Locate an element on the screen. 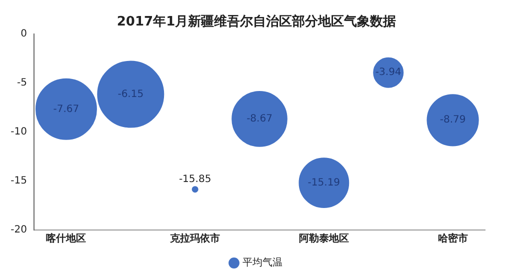 This screenshot has height=278, width=519. data-label: -8.67 is located at coordinates (259, 119).